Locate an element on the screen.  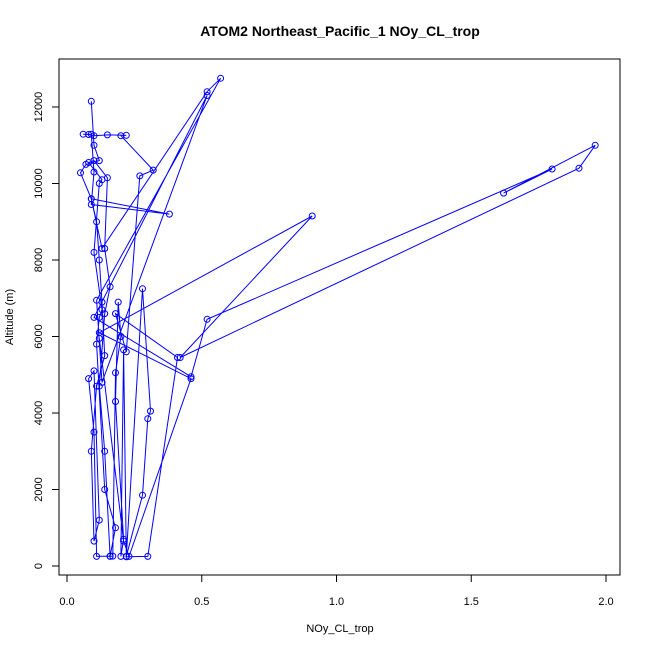
y-tick-label: 10000 is located at coordinates (39, 183).